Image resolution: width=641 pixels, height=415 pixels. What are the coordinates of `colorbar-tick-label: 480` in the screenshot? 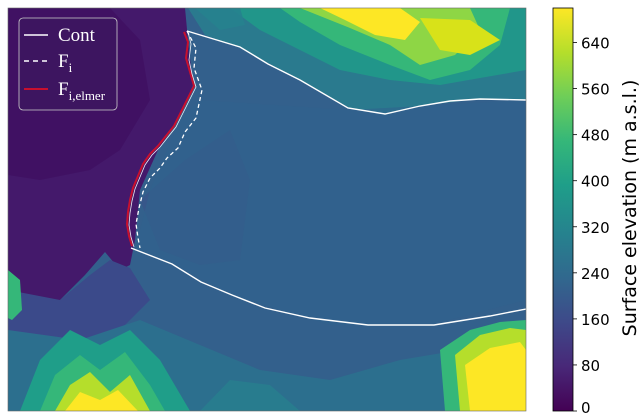 It's located at (595, 136).